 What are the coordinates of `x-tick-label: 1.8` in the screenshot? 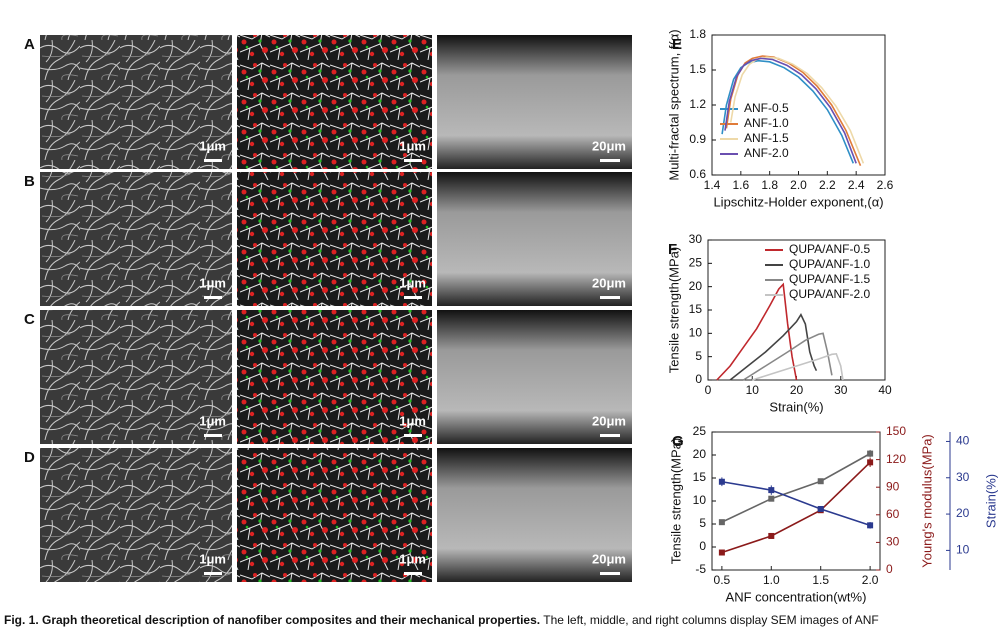 It's located at (769, 185).